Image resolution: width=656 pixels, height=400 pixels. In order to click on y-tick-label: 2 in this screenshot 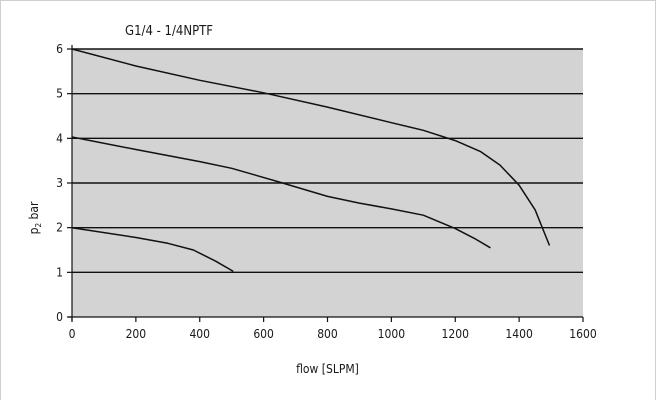, I will do `click(59, 228)`.